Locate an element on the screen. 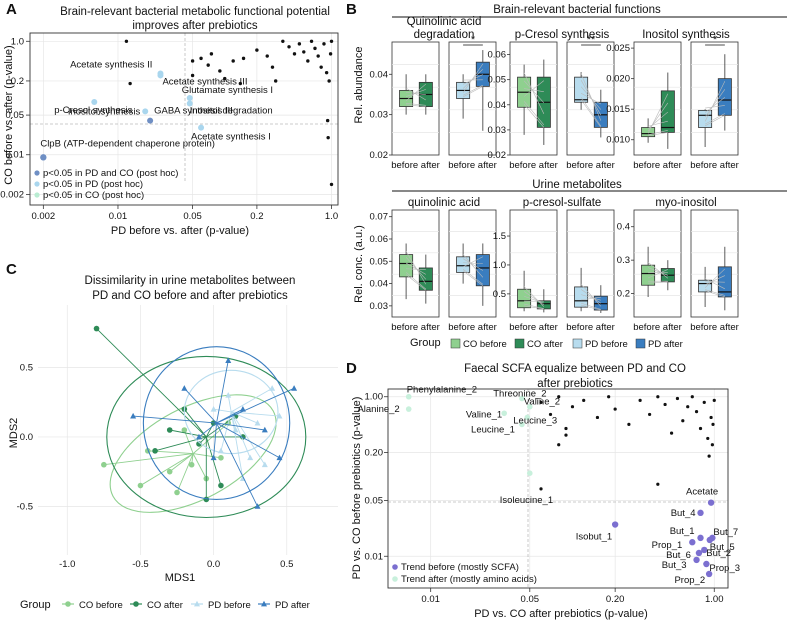 The width and height of the screenshot is (798, 623). panel-b-top-box-co-before is located at coordinates (648, 132).